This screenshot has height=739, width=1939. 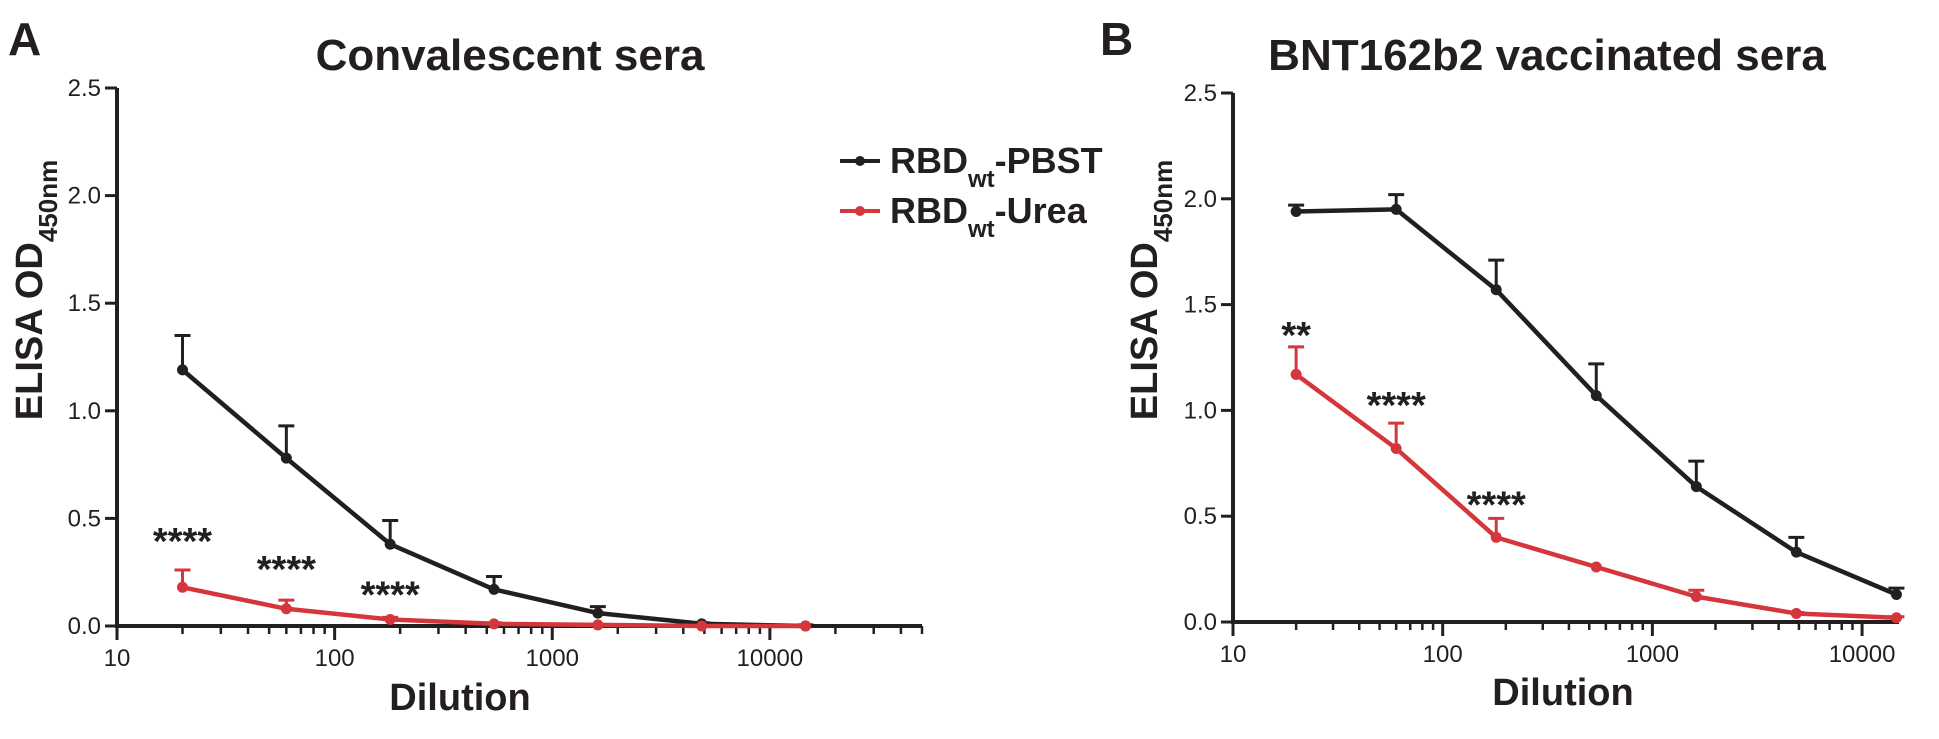 What do you see at coordinates (84, 88) in the screenshot?
I see `panel-a-y-tick-label: 2.5` at bounding box center [84, 88].